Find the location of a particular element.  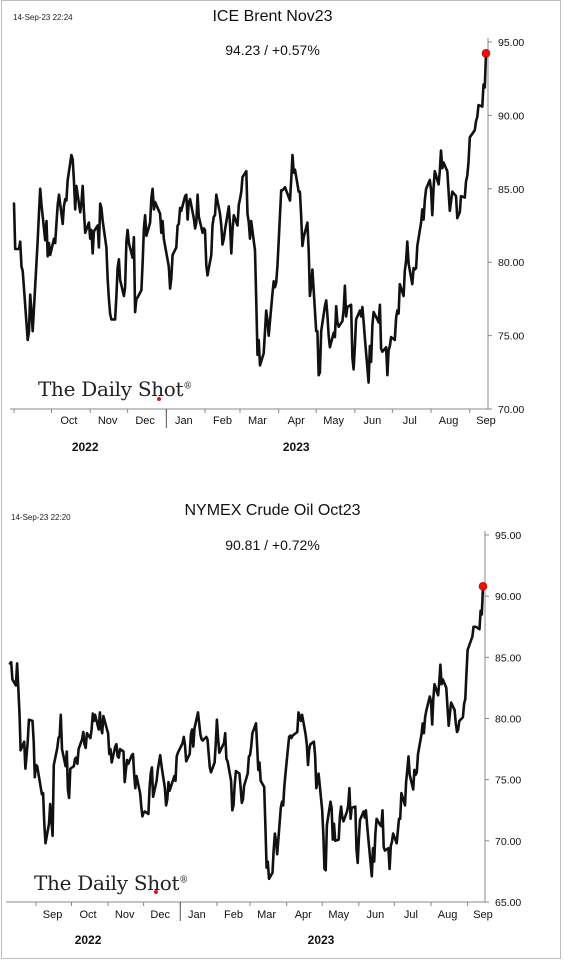

brent-x-tick-label: Sep is located at coordinates (486, 421).